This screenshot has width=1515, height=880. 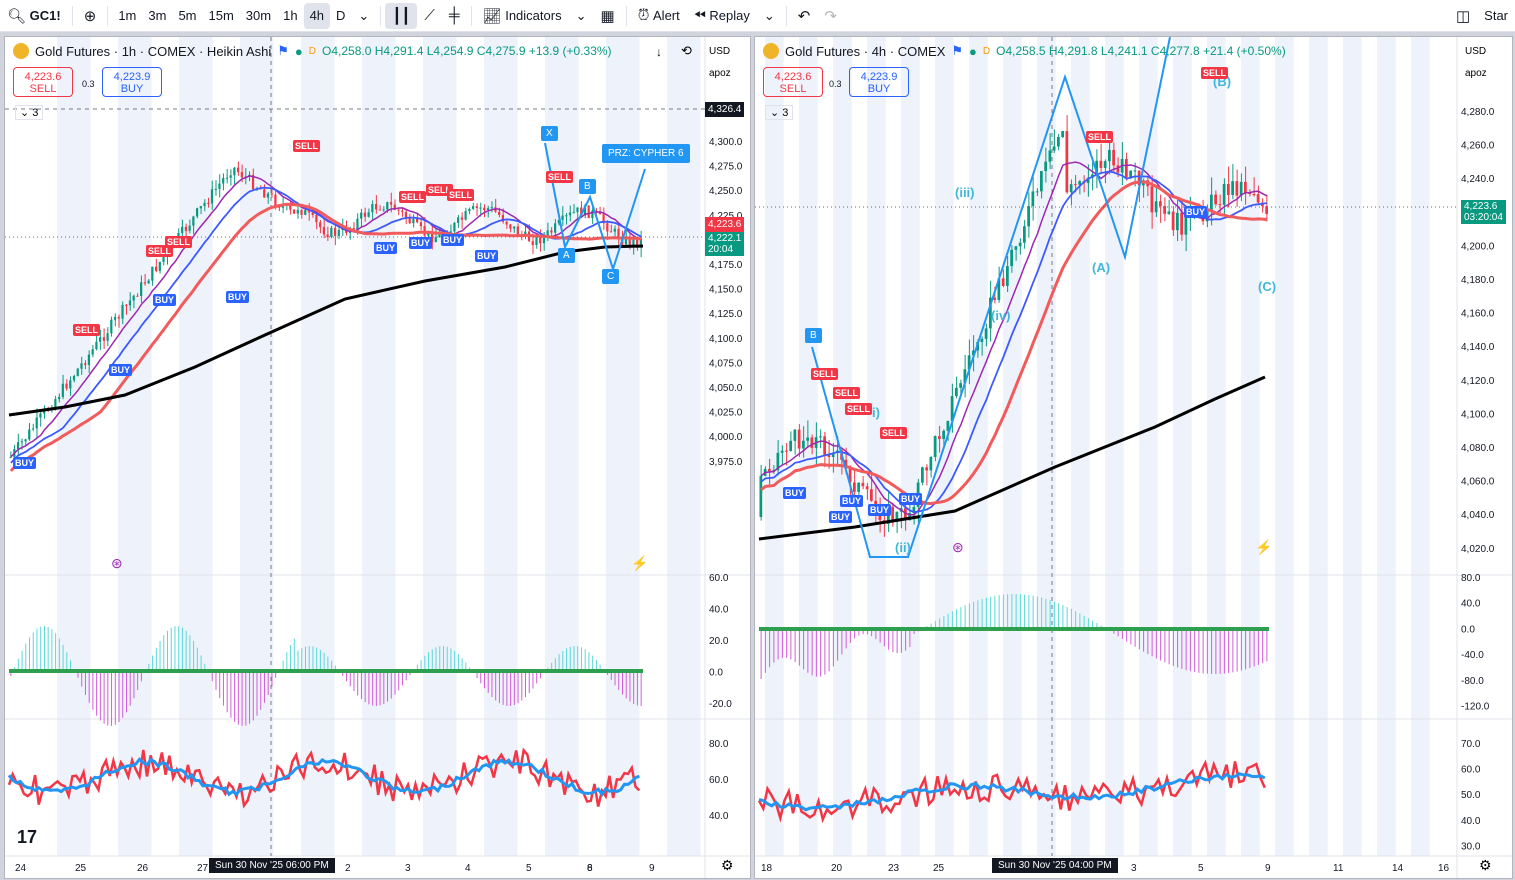 I want to click on templates-button: ▦, so click(x=608, y=16).